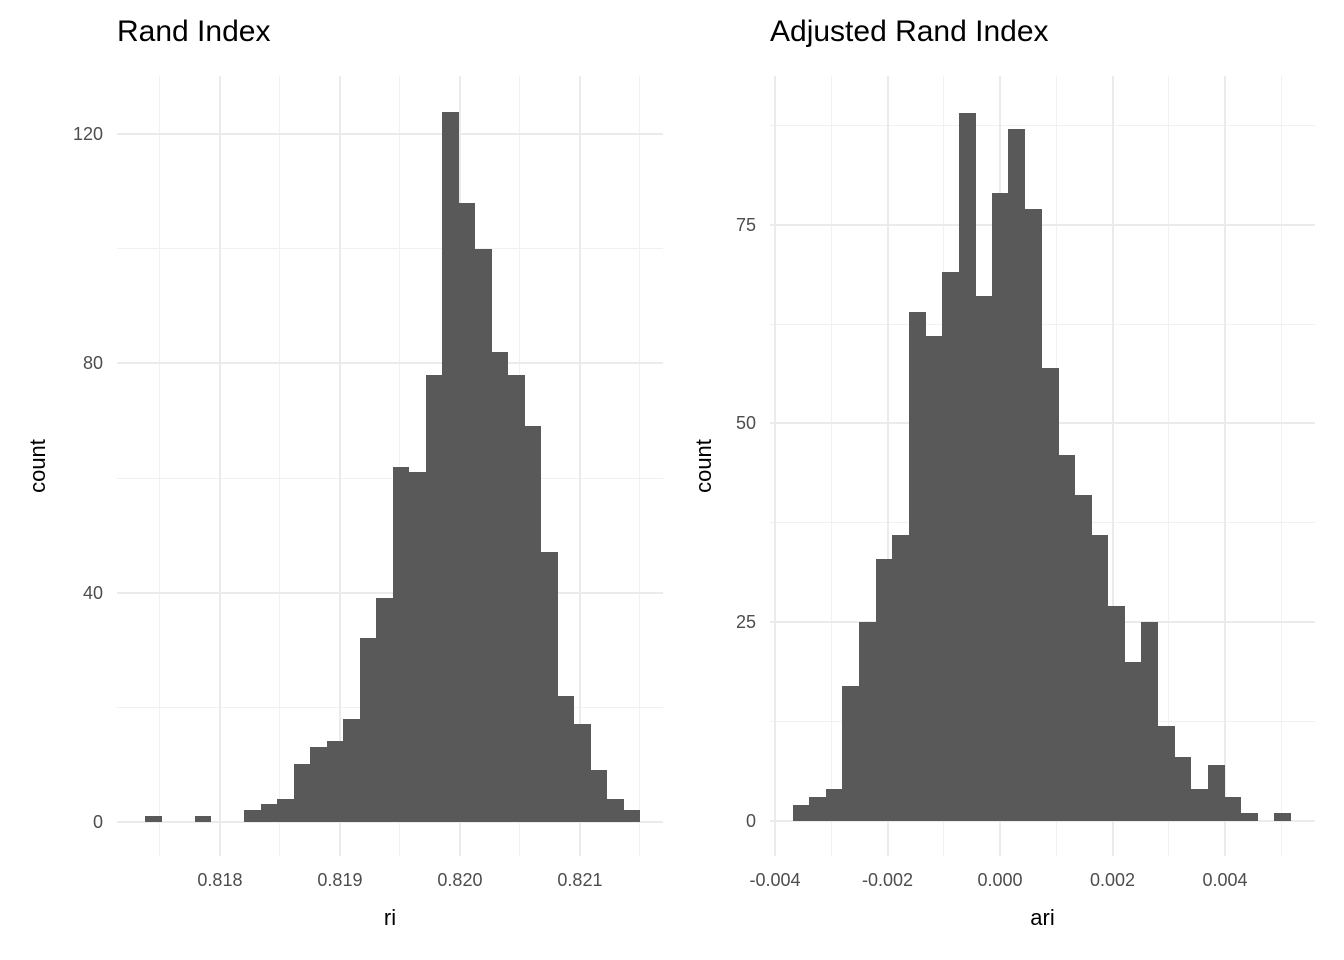 The width and height of the screenshot is (1344, 960). I want to click on plot-title-adjusted-rand-index: Adjusted Rand Index, so click(909, 31).